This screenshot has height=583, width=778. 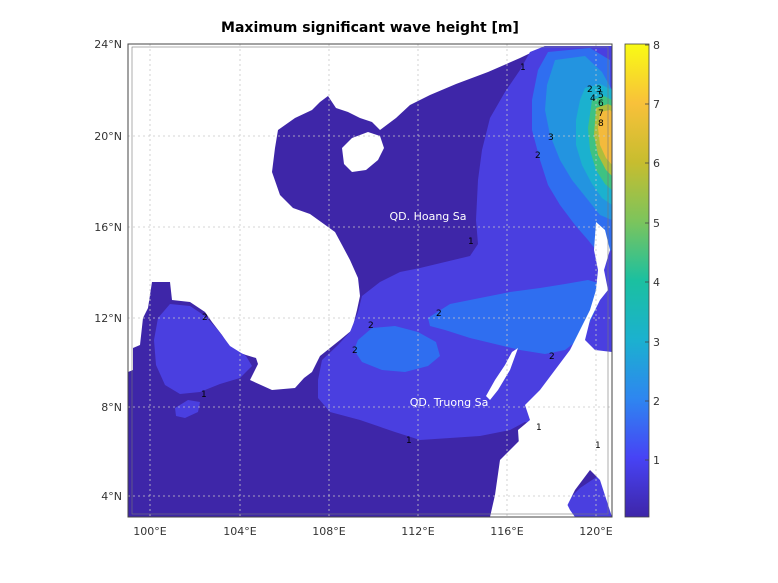 I want to click on contour-label: 5, so click(x=601, y=96).